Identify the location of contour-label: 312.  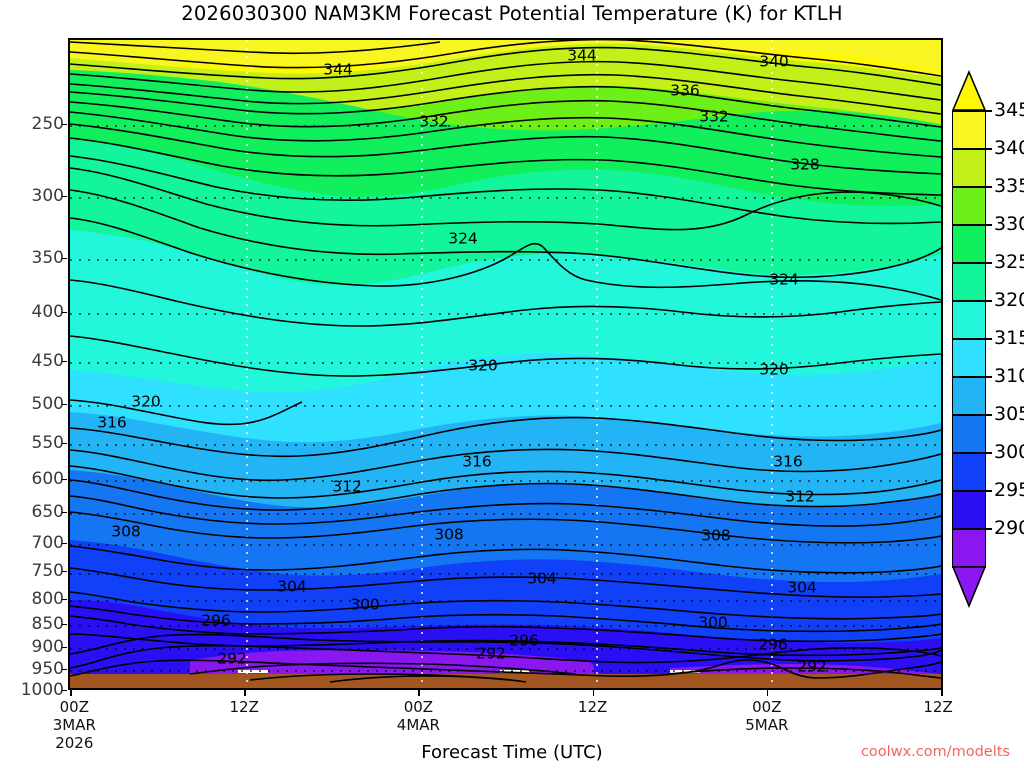
(347, 487).